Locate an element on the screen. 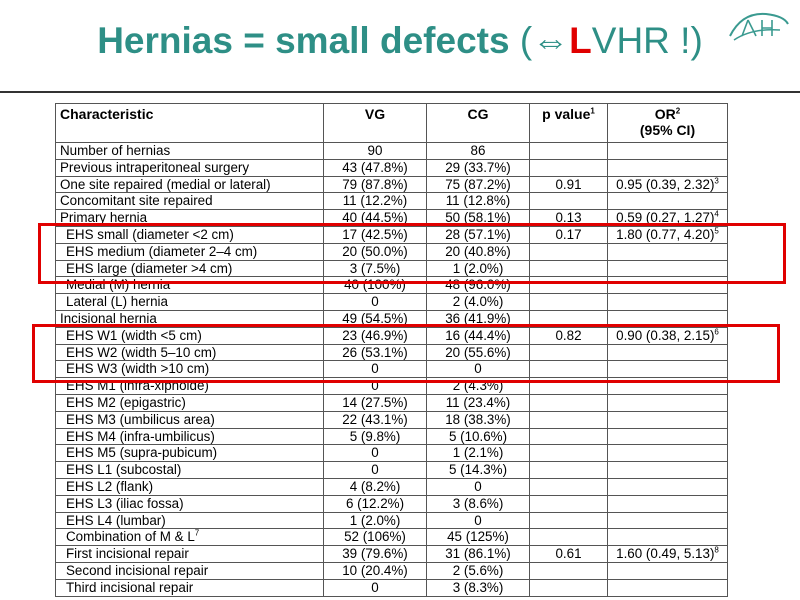 The width and height of the screenshot is (800, 600). cell-cg: 2 (4.0%) is located at coordinates (478, 302).